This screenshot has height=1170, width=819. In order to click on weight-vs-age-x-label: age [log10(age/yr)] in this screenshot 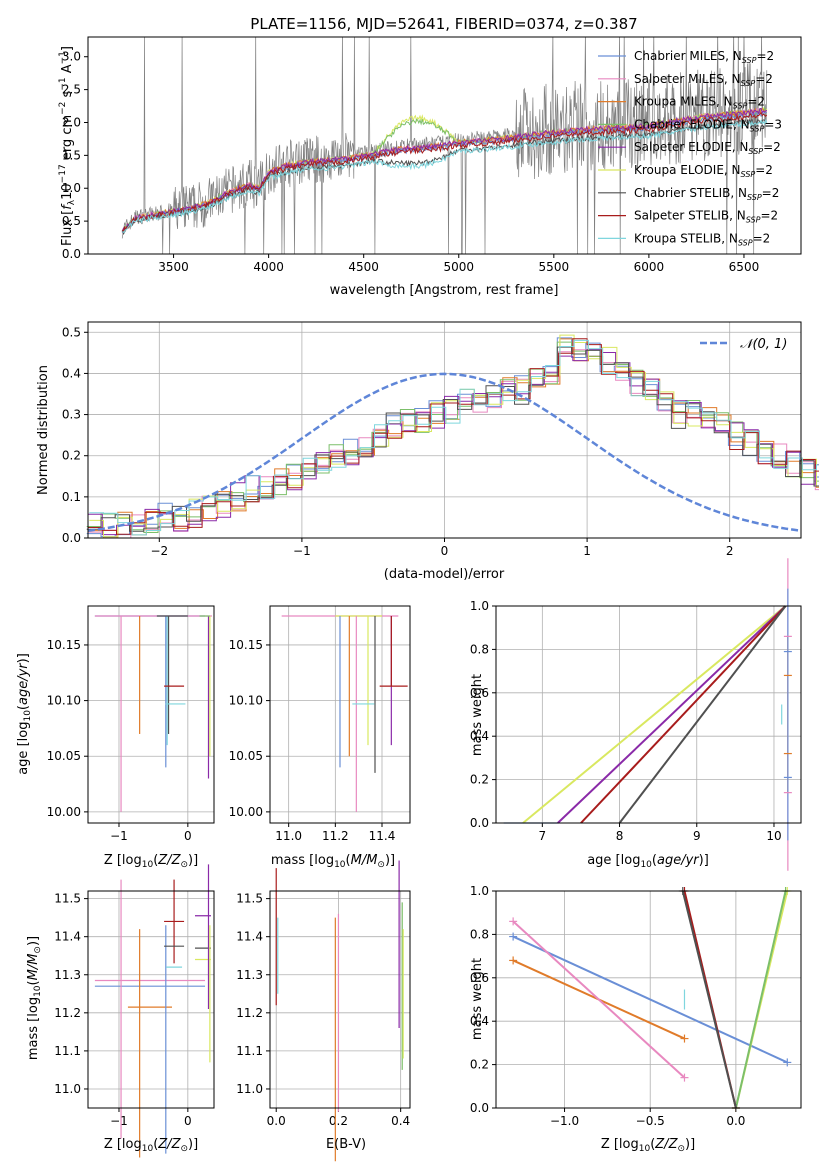, I will do `click(648, 861)`.